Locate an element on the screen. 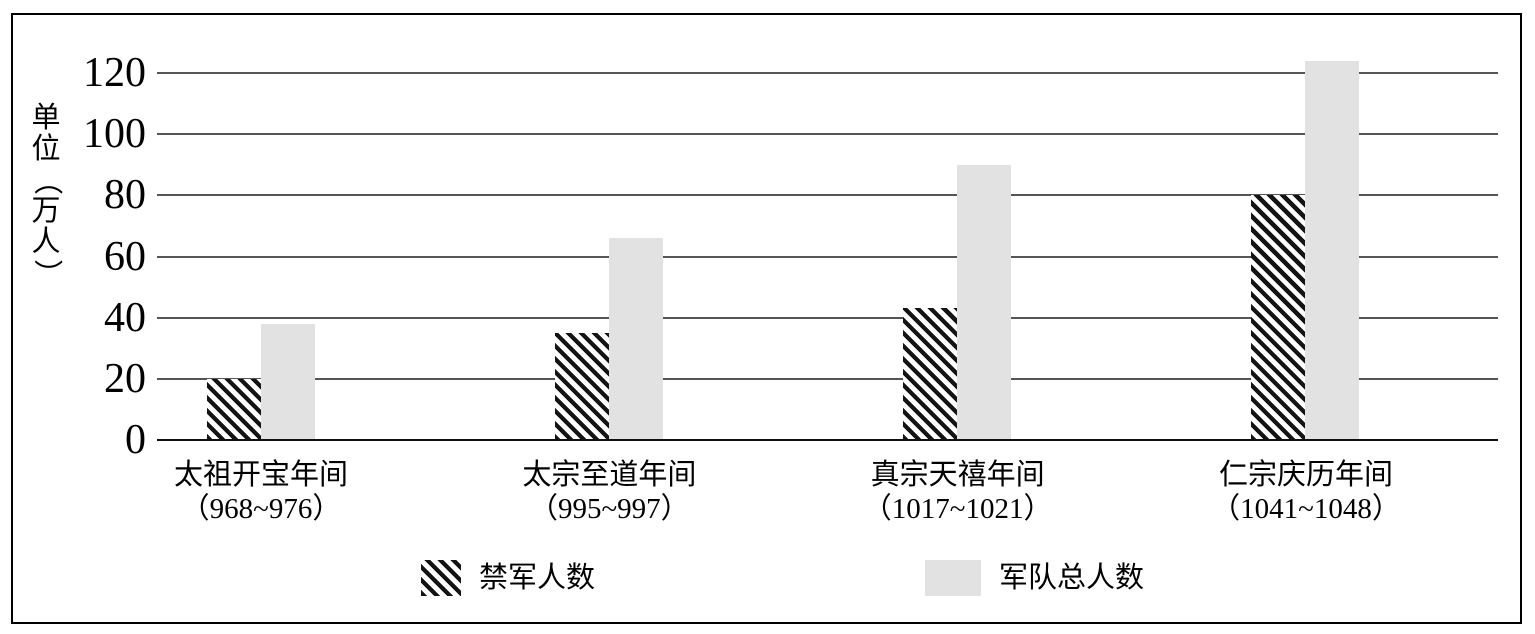  x-category-years: （995~997） is located at coordinates (609, 509).